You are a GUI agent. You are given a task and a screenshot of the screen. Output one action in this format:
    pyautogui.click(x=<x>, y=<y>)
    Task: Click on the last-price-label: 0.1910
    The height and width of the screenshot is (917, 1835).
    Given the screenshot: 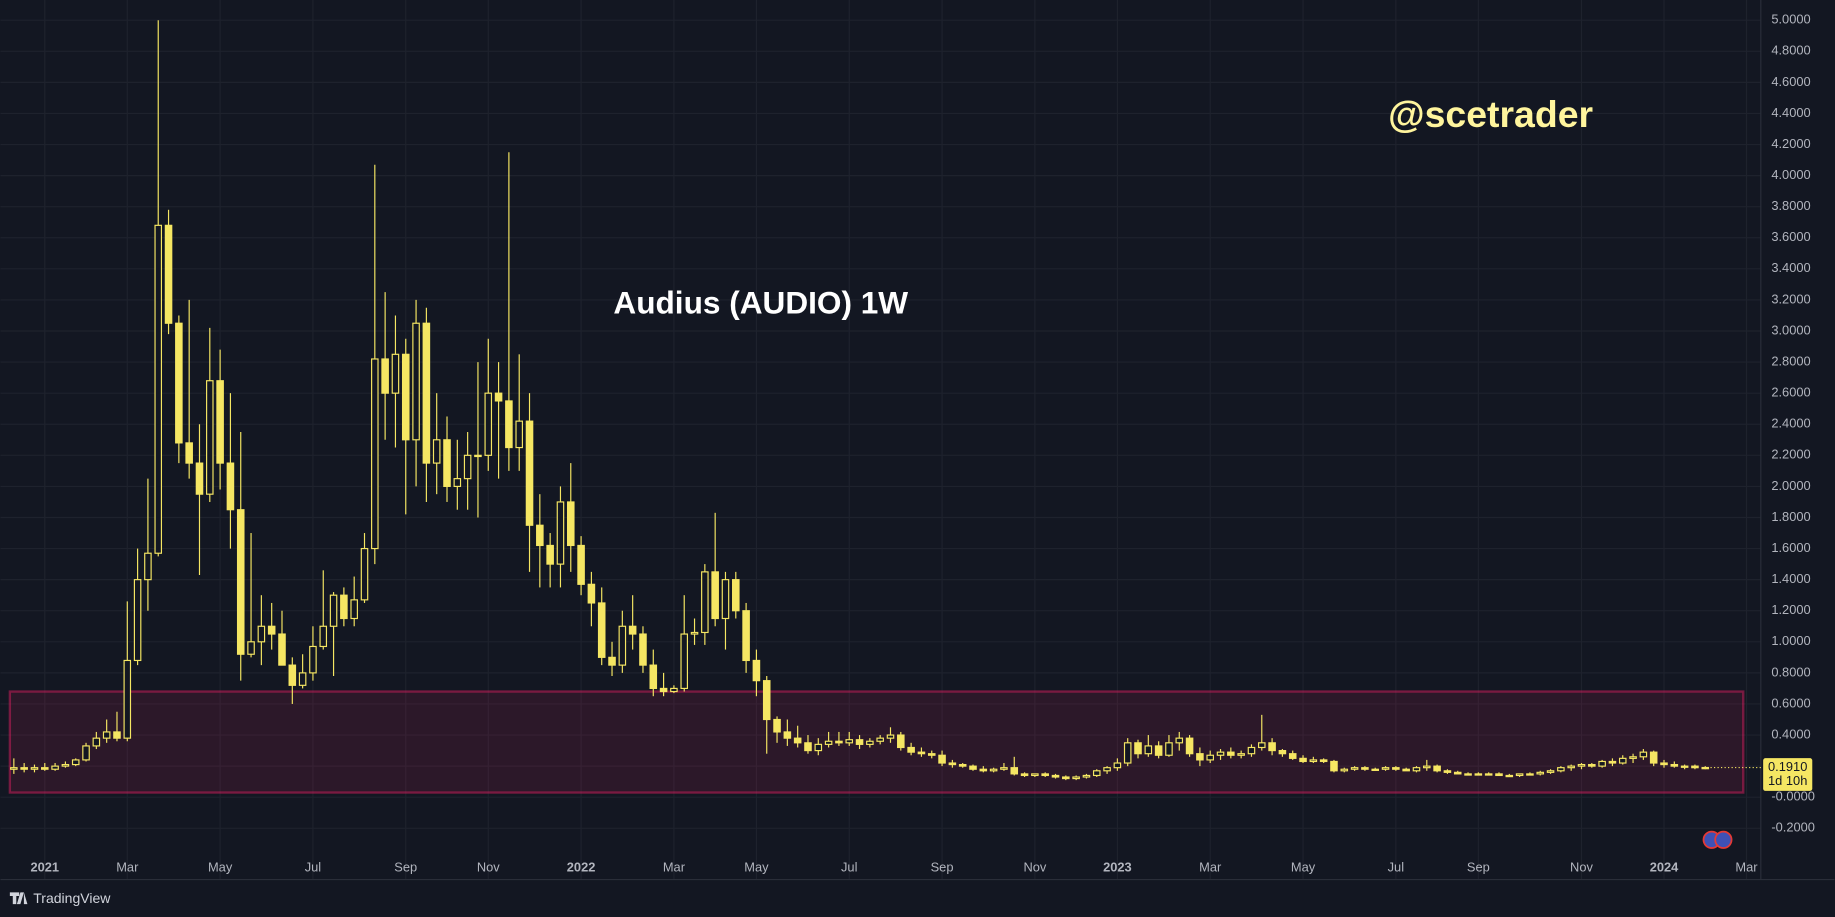 What is the action you would take?
    pyautogui.click(x=1787, y=766)
    